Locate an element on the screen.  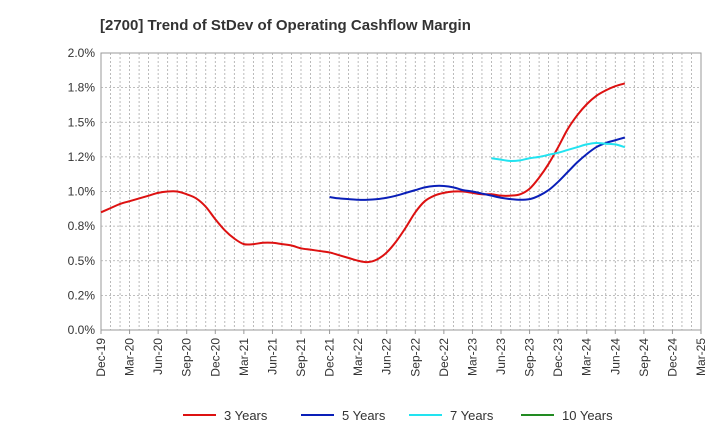
x-tick-label: Jun-22 is located at coordinates (387, 356).